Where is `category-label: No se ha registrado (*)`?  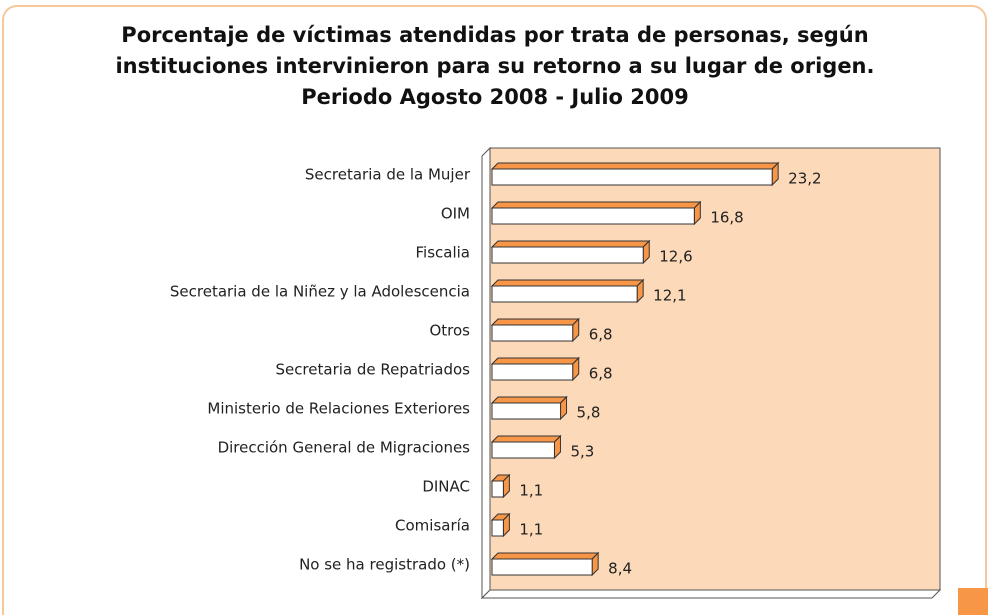 category-label: No se ha registrado (*) is located at coordinates (384, 565).